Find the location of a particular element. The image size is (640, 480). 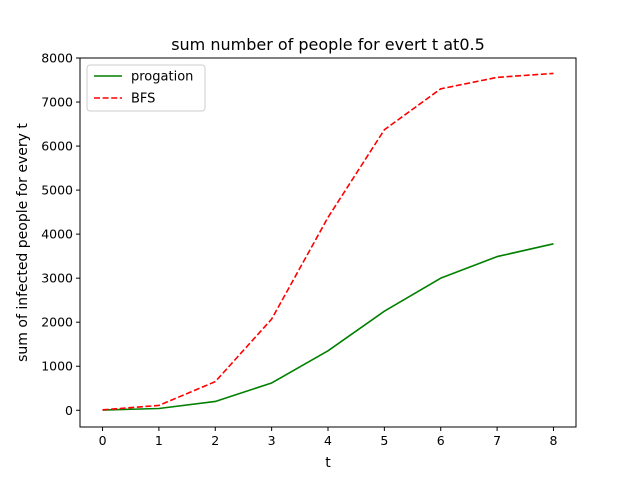

x-tick-label-4: 4 is located at coordinates (328, 440).